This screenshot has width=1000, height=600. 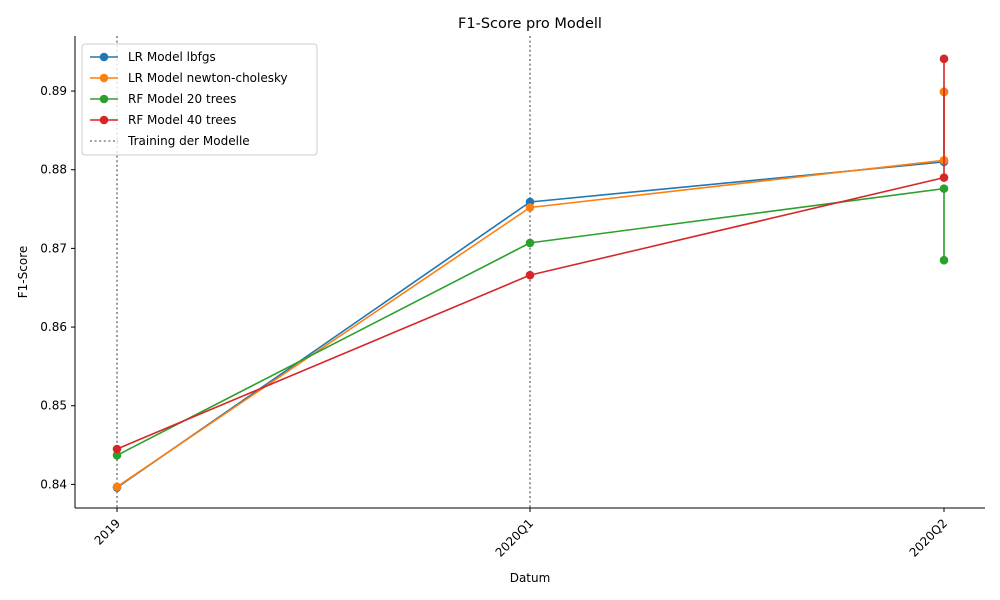 What do you see at coordinates (53, 406) in the screenshot?
I see `y-tick-label: 0.85` at bounding box center [53, 406].